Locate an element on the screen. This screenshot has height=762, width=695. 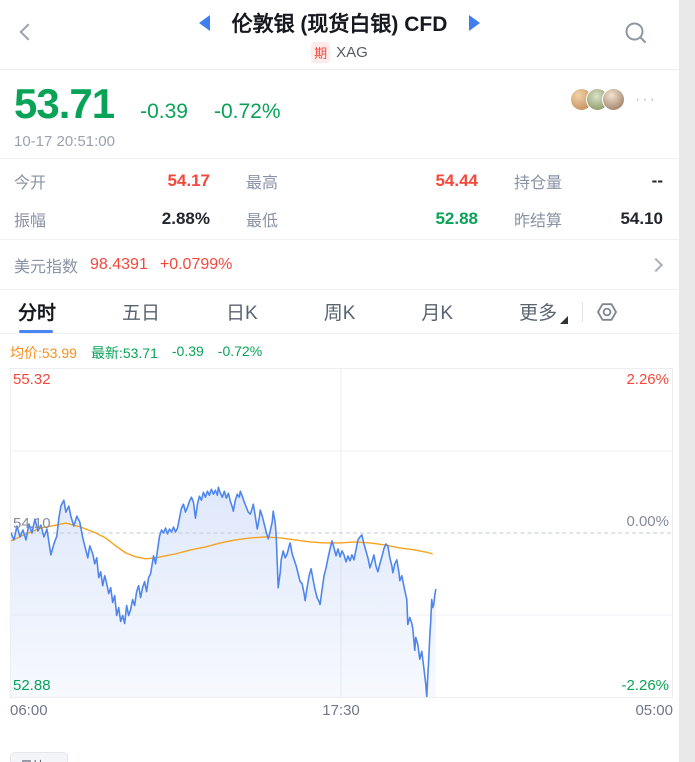
price-change-percent: -0.72% is located at coordinates (247, 111).